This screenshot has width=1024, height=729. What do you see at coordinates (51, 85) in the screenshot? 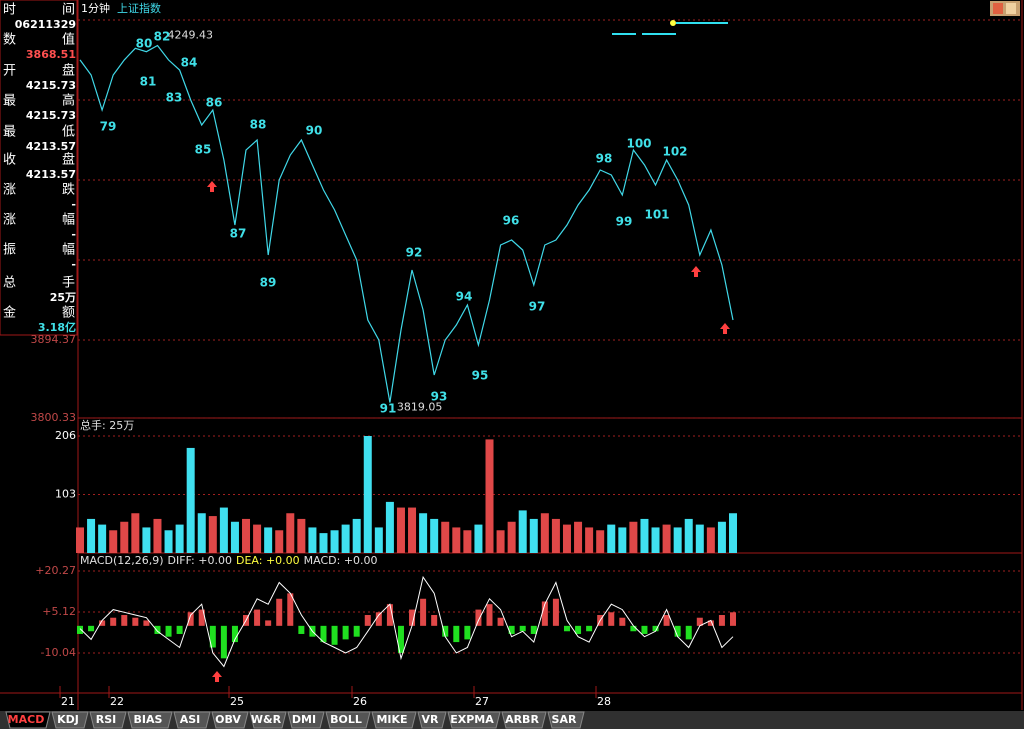
I see `info-value: 4215.73` at bounding box center [51, 85].